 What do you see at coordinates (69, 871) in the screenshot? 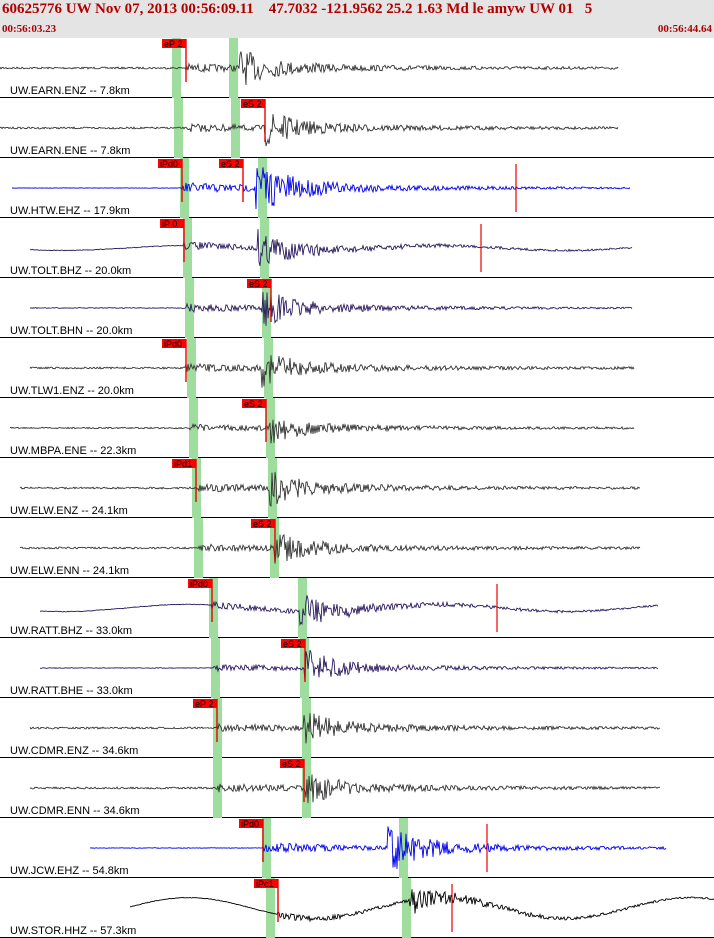
I see `station-label: UW.JCW.EHZ -- 54.8km` at bounding box center [69, 871].